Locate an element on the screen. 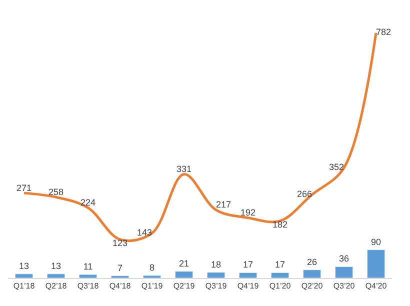 The width and height of the screenshot is (410, 306). data-label: 26 is located at coordinates (312, 261).